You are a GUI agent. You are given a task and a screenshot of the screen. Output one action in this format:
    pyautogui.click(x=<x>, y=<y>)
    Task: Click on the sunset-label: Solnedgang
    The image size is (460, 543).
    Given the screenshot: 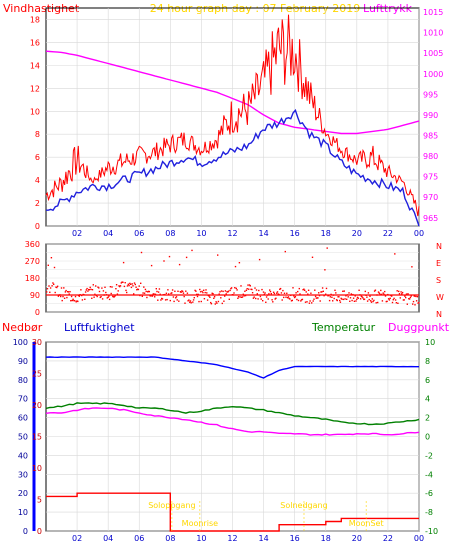 What is the action you would take?
    pyautogui.click(x=303, y=505)
    